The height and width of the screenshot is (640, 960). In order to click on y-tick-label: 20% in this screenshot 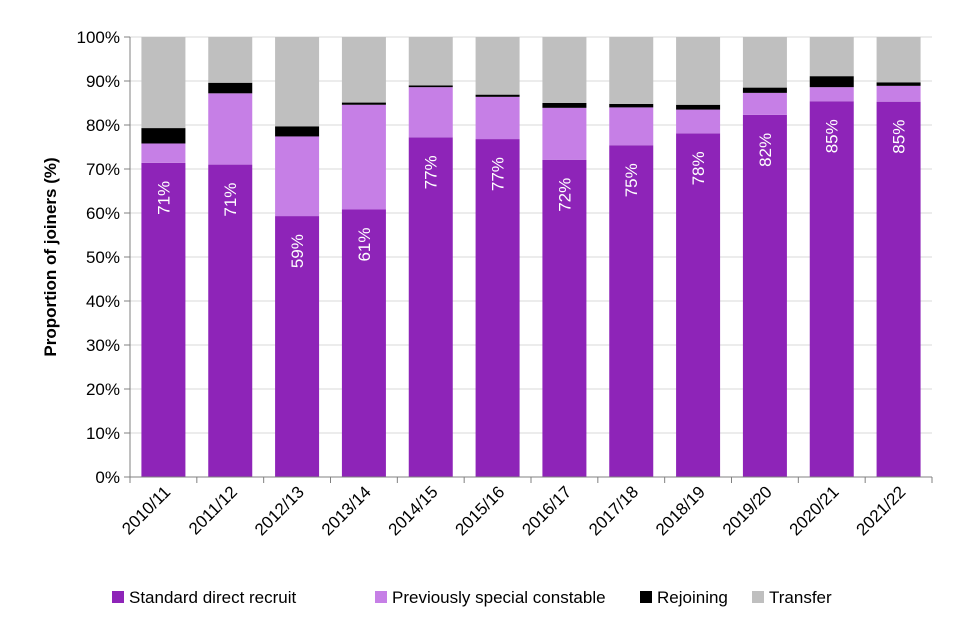, I will do `click(103, 389)`.